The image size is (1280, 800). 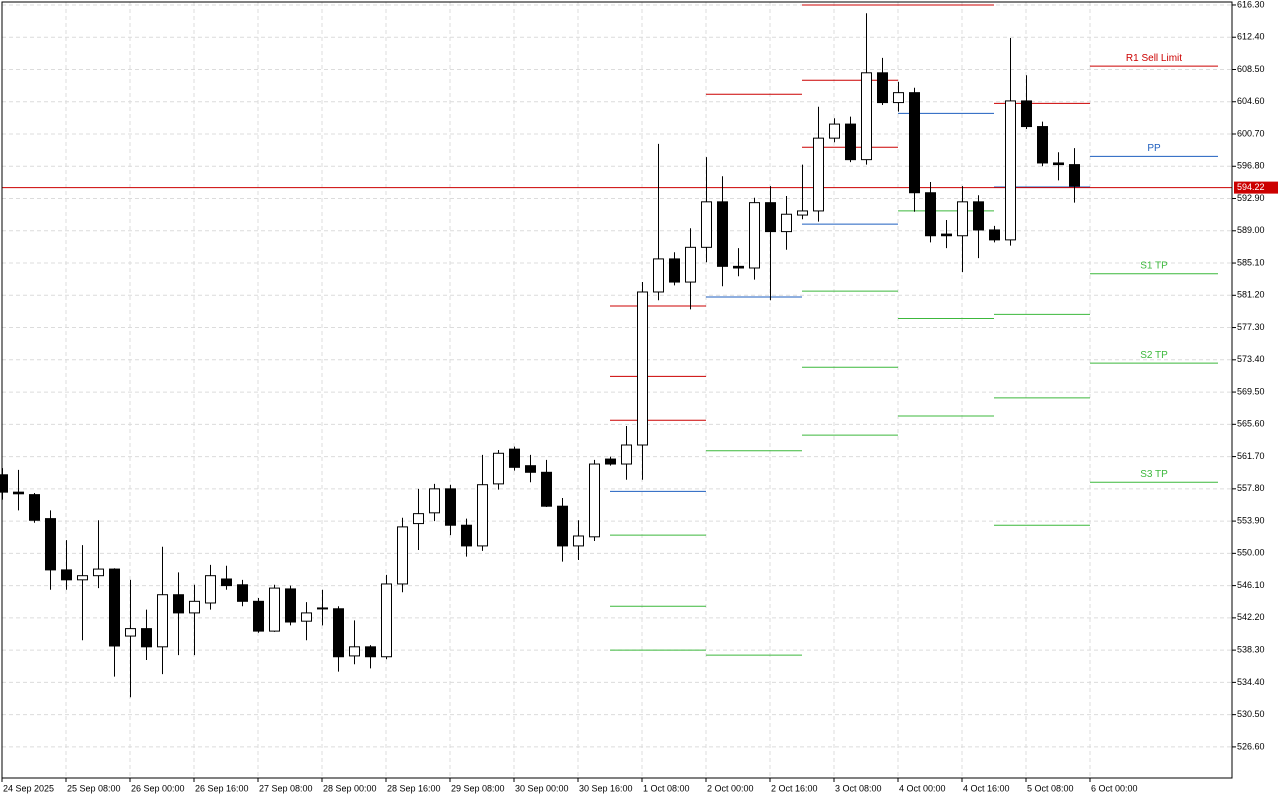 I want to click on x-tick-label: 28 Sep 16:00, so click(x=414, y=788).